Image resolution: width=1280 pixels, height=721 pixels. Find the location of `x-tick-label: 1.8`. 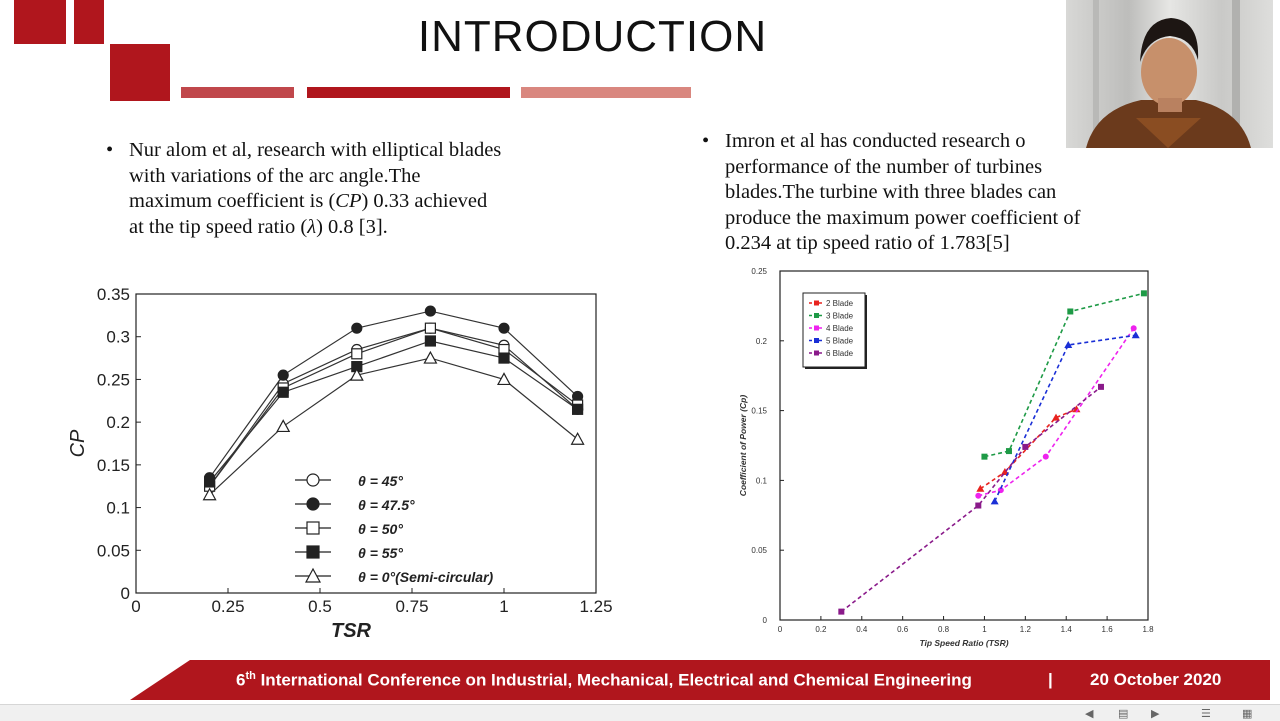

x-tick-label: 1.8 is located at coordinates (1148, 629).